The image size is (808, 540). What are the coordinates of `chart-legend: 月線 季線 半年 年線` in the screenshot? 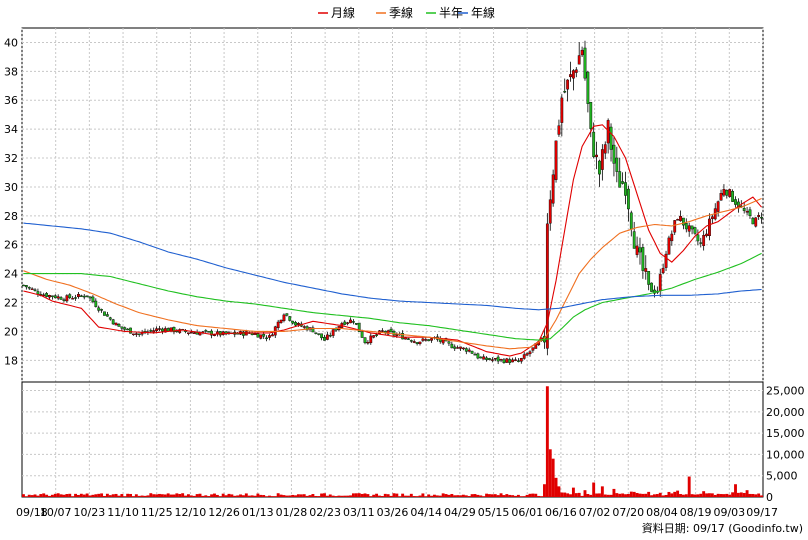 It's located at (406, 12).